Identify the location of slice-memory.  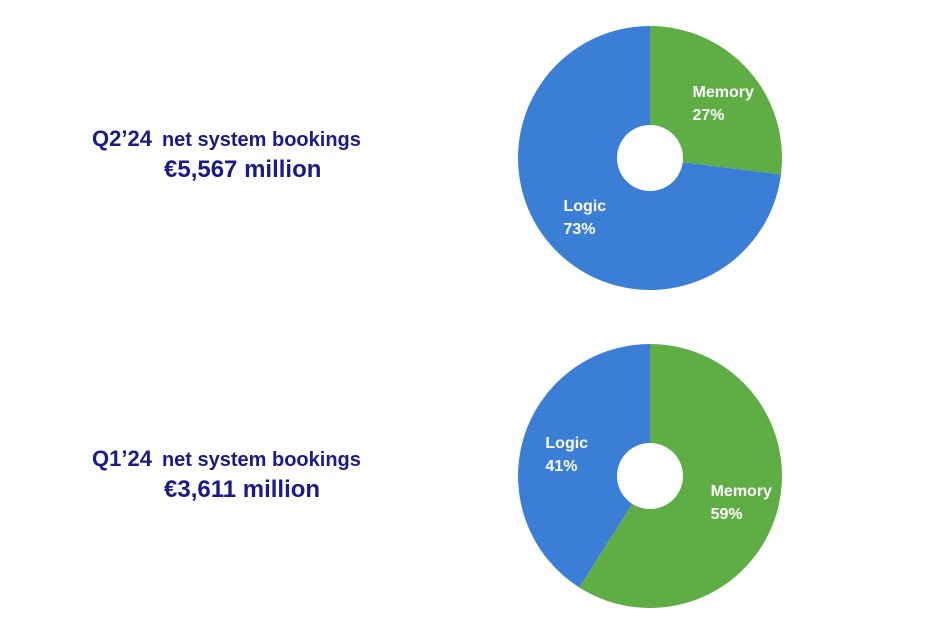
(716, 100).